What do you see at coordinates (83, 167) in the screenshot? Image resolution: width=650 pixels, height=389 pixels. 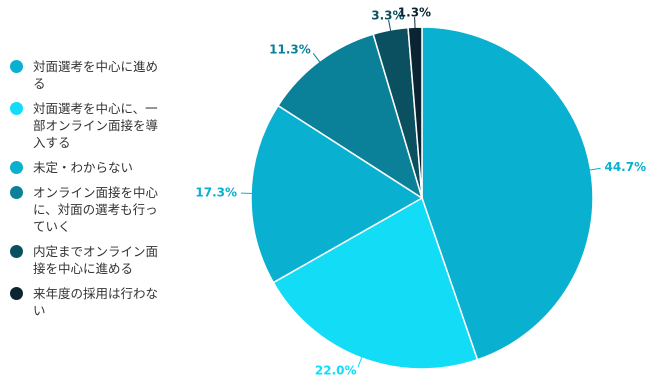 I see `legend-label: 未定・わからない` at bounding box center [83, 167].